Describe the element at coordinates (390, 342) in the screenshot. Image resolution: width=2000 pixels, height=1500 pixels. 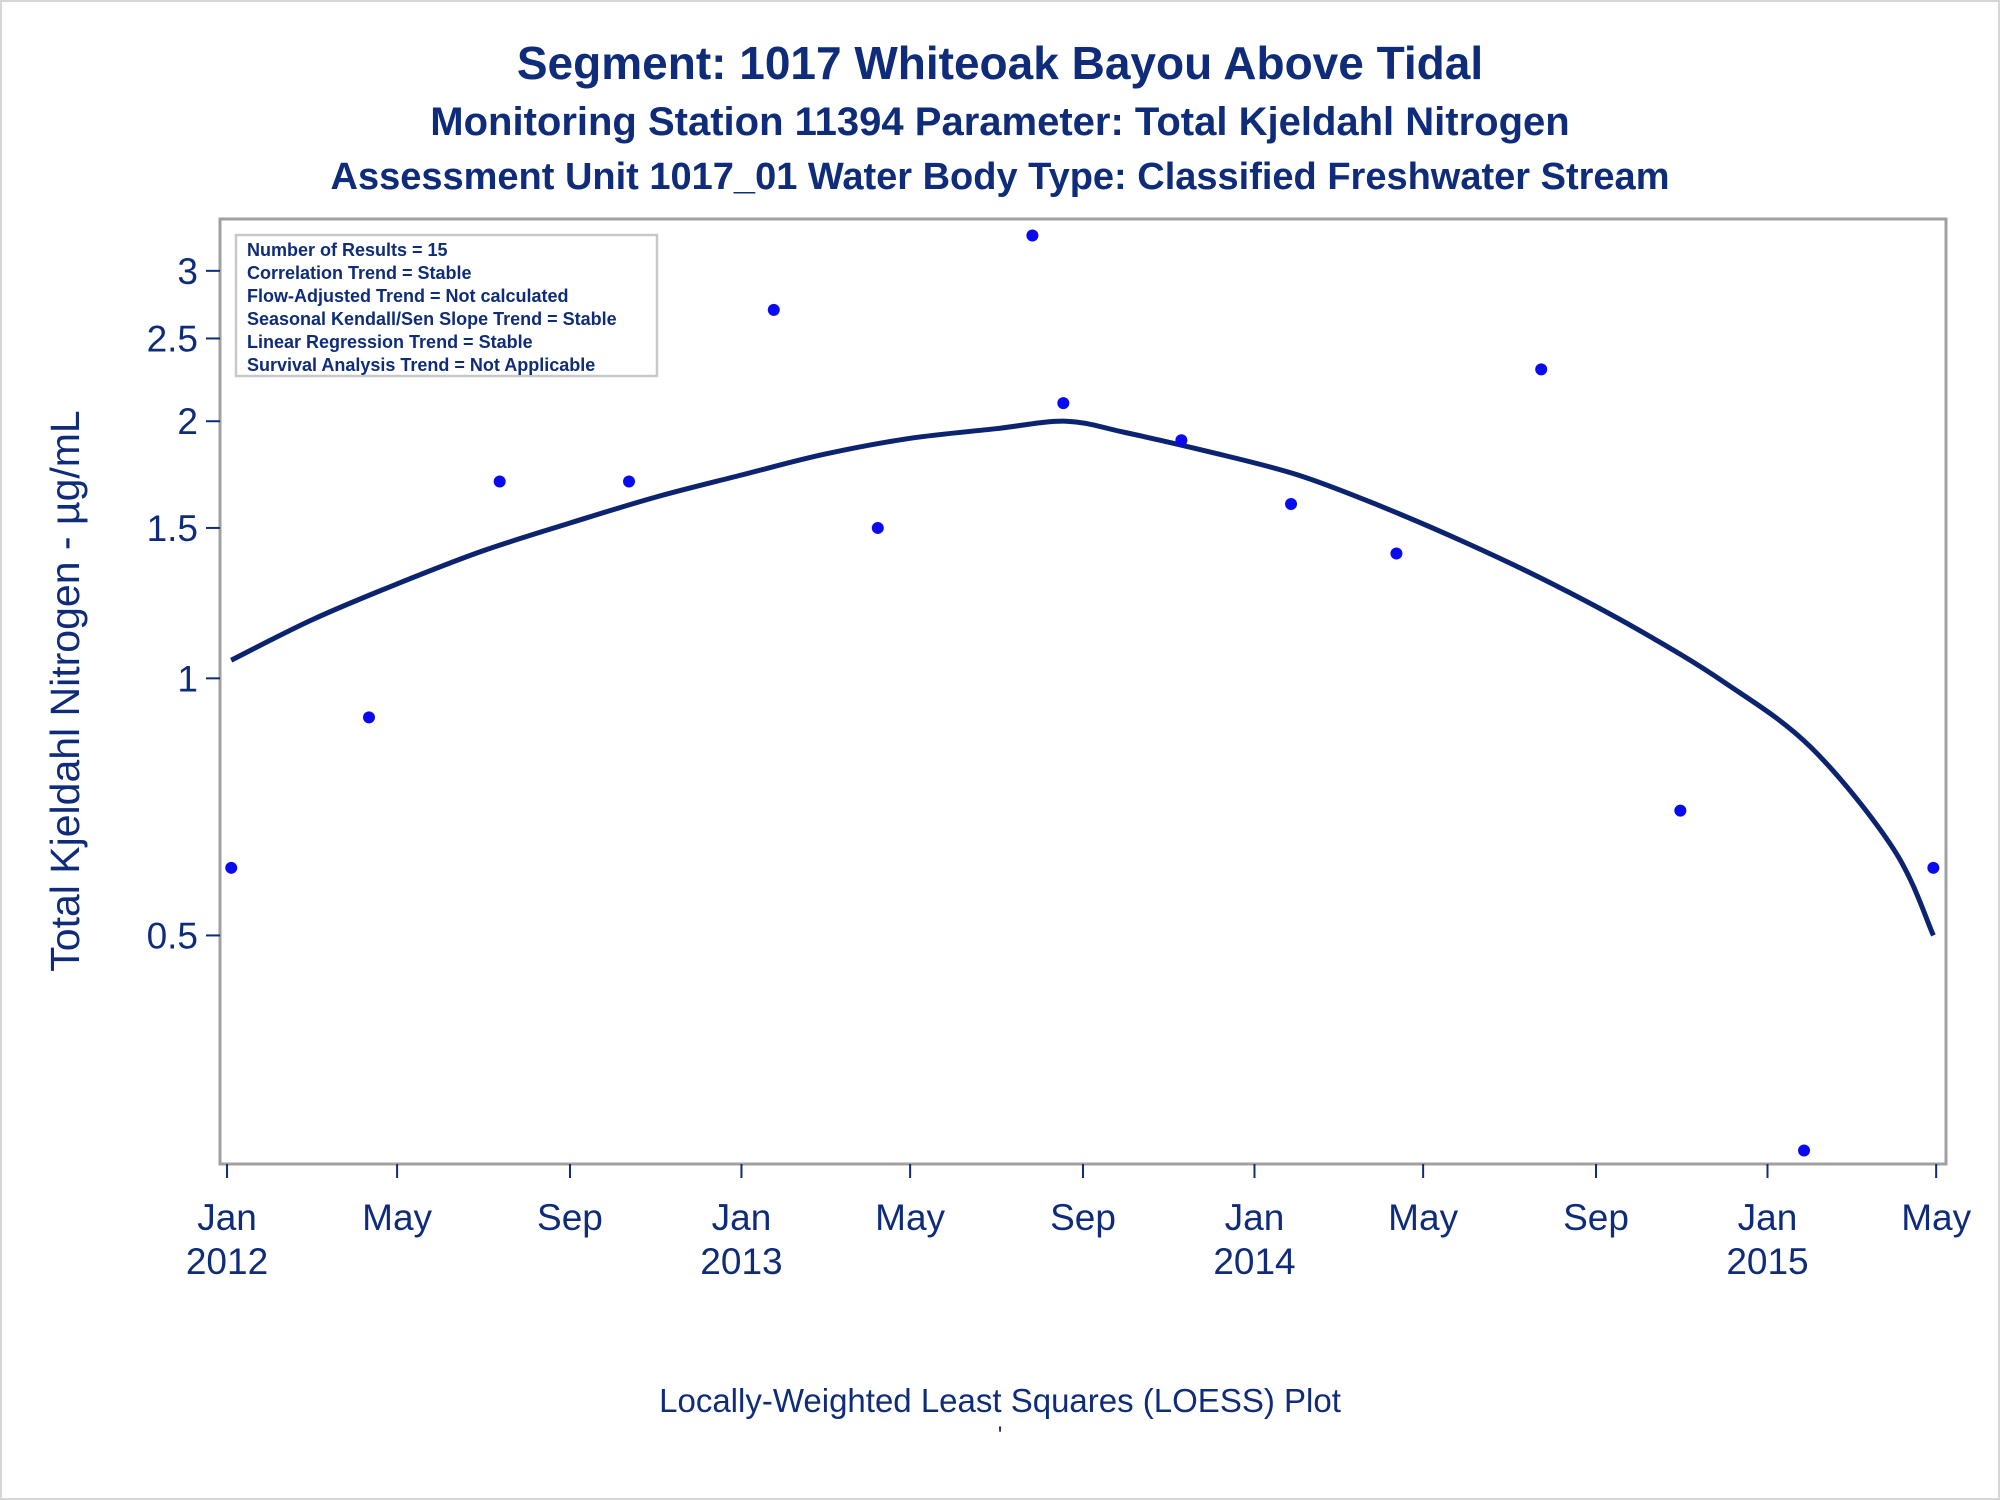
I see `info-line: Linear Regression Trend = Stable` at that location.